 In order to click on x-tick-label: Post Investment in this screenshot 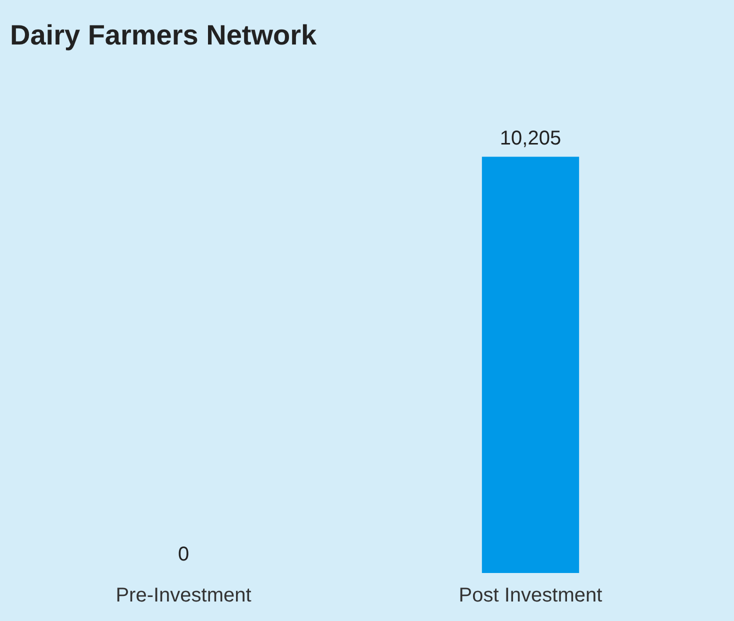, I will do `click(530, 595)`.